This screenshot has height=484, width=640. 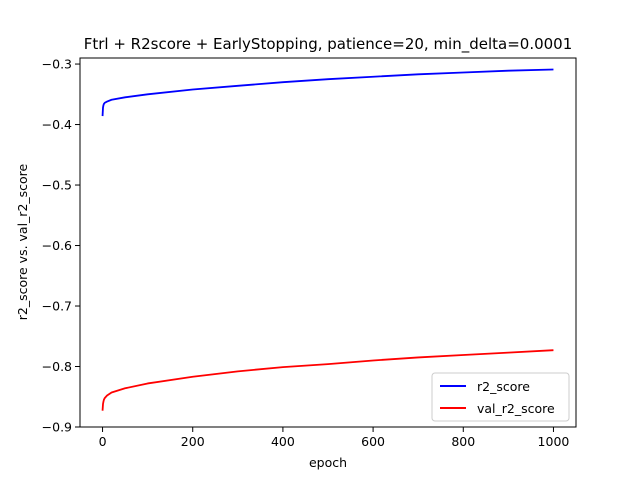 I want to click on legend-box, so click(x=500, y=397).